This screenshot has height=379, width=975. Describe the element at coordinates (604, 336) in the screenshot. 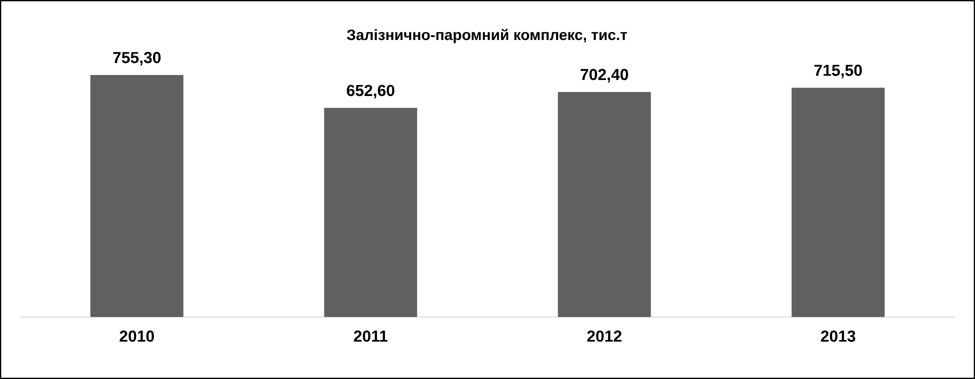

I see `x-tick-label: 2012` at that location.